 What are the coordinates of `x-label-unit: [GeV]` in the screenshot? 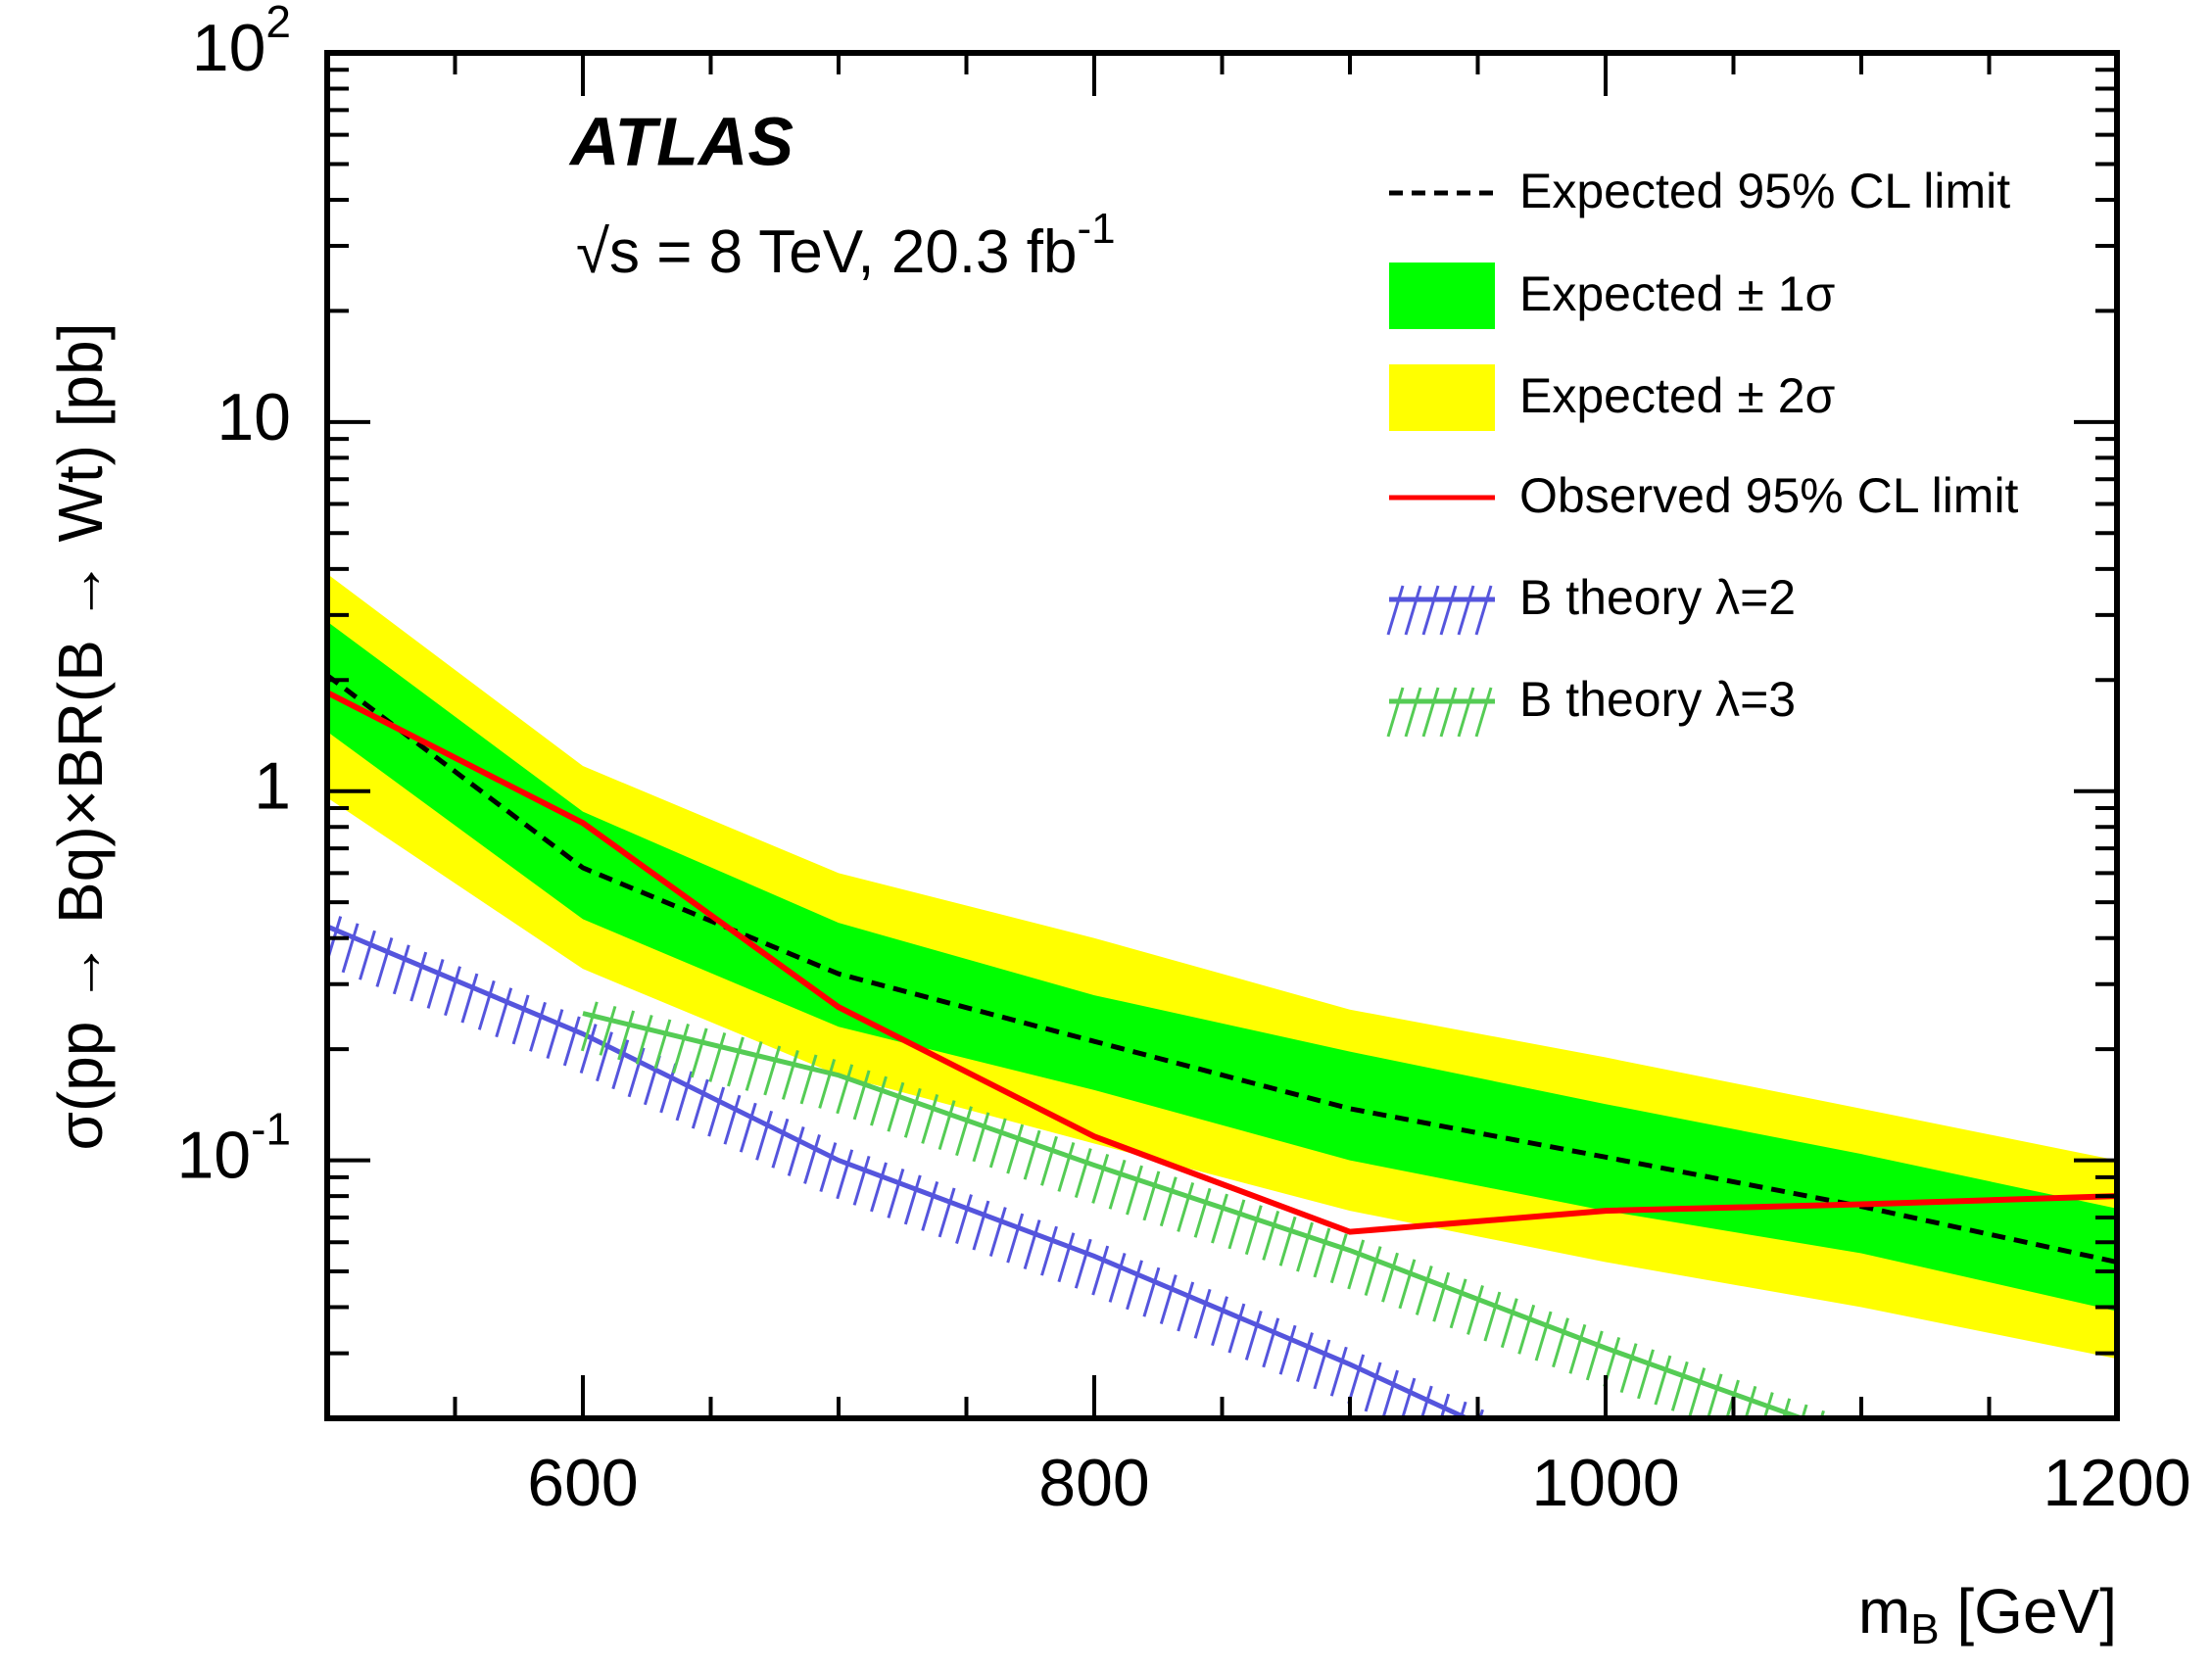 It's located at (2028, 1611).